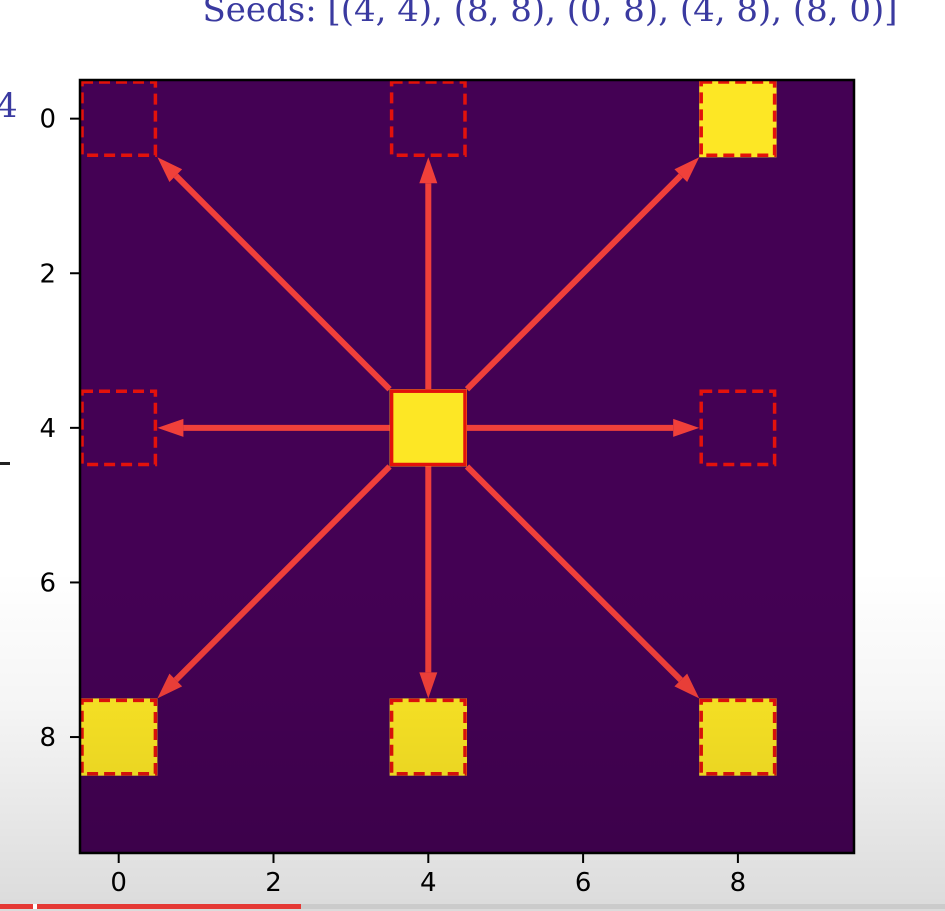 This screenshot has height=911, width=945. What do you see at coordinates (47, 274) in the screenshot?
I see `y-tick-label-2: 2` at bounding box center [47, 274].